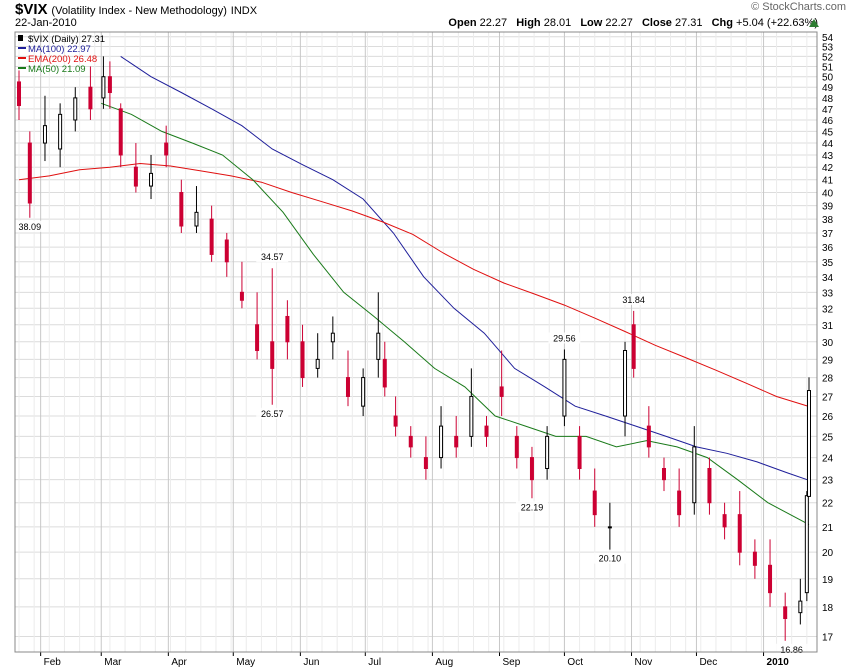  What do you see at coordinates (374, 662) in the screenshot?
I see `x-tick-label: Jul` at bounding box center [374, 662].